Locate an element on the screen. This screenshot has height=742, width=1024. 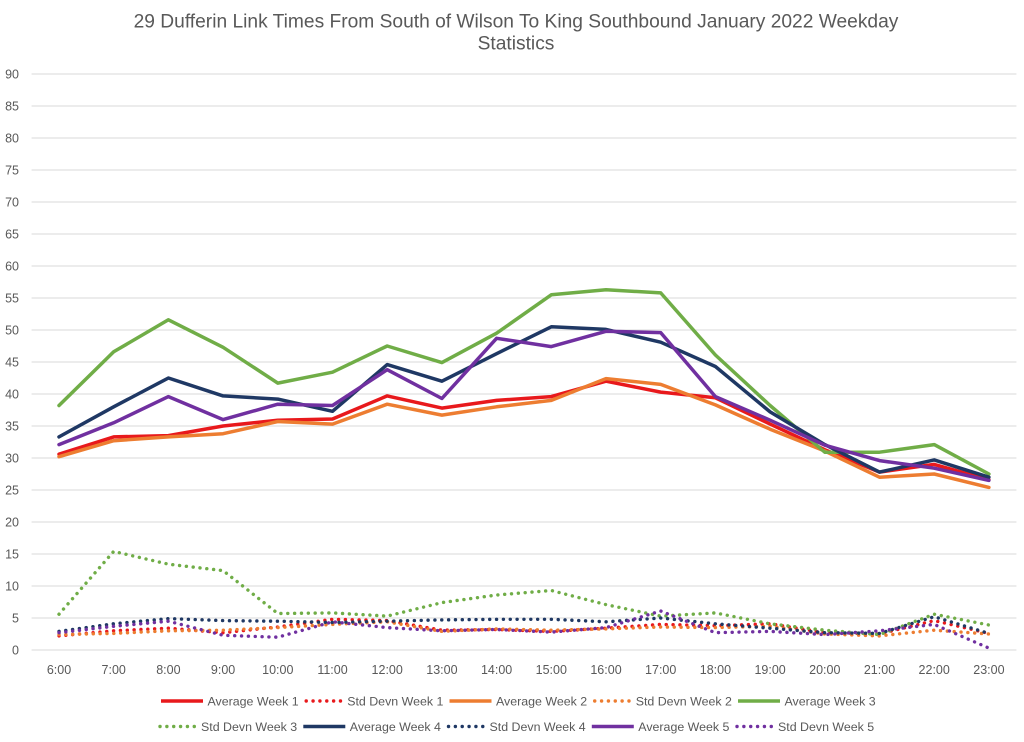
svg-text: 13:00 is located at coordinates (441, 670).